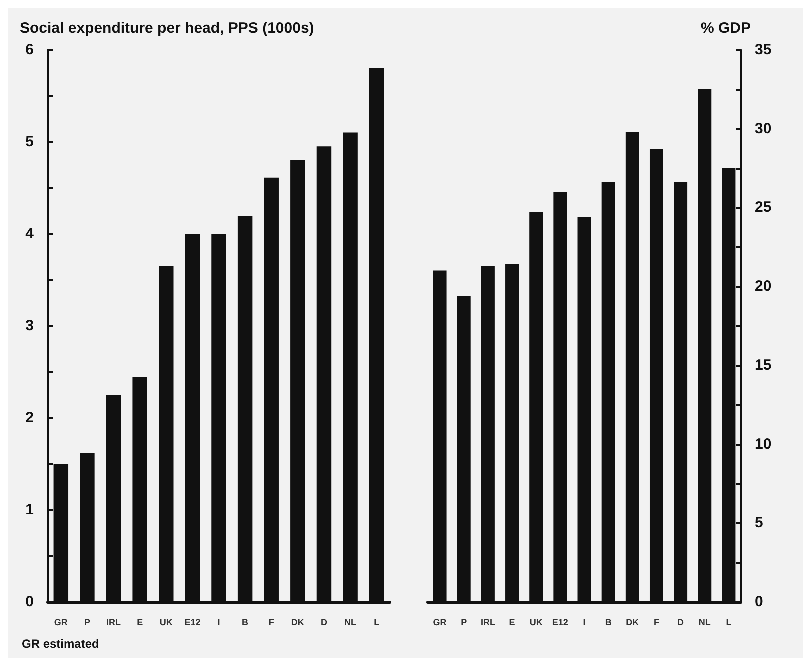 This screenshot has width=811, height=672. Describe the element at coordinates (30, 418) in the screenshot. I see `y-tick-label: 2` at that location.